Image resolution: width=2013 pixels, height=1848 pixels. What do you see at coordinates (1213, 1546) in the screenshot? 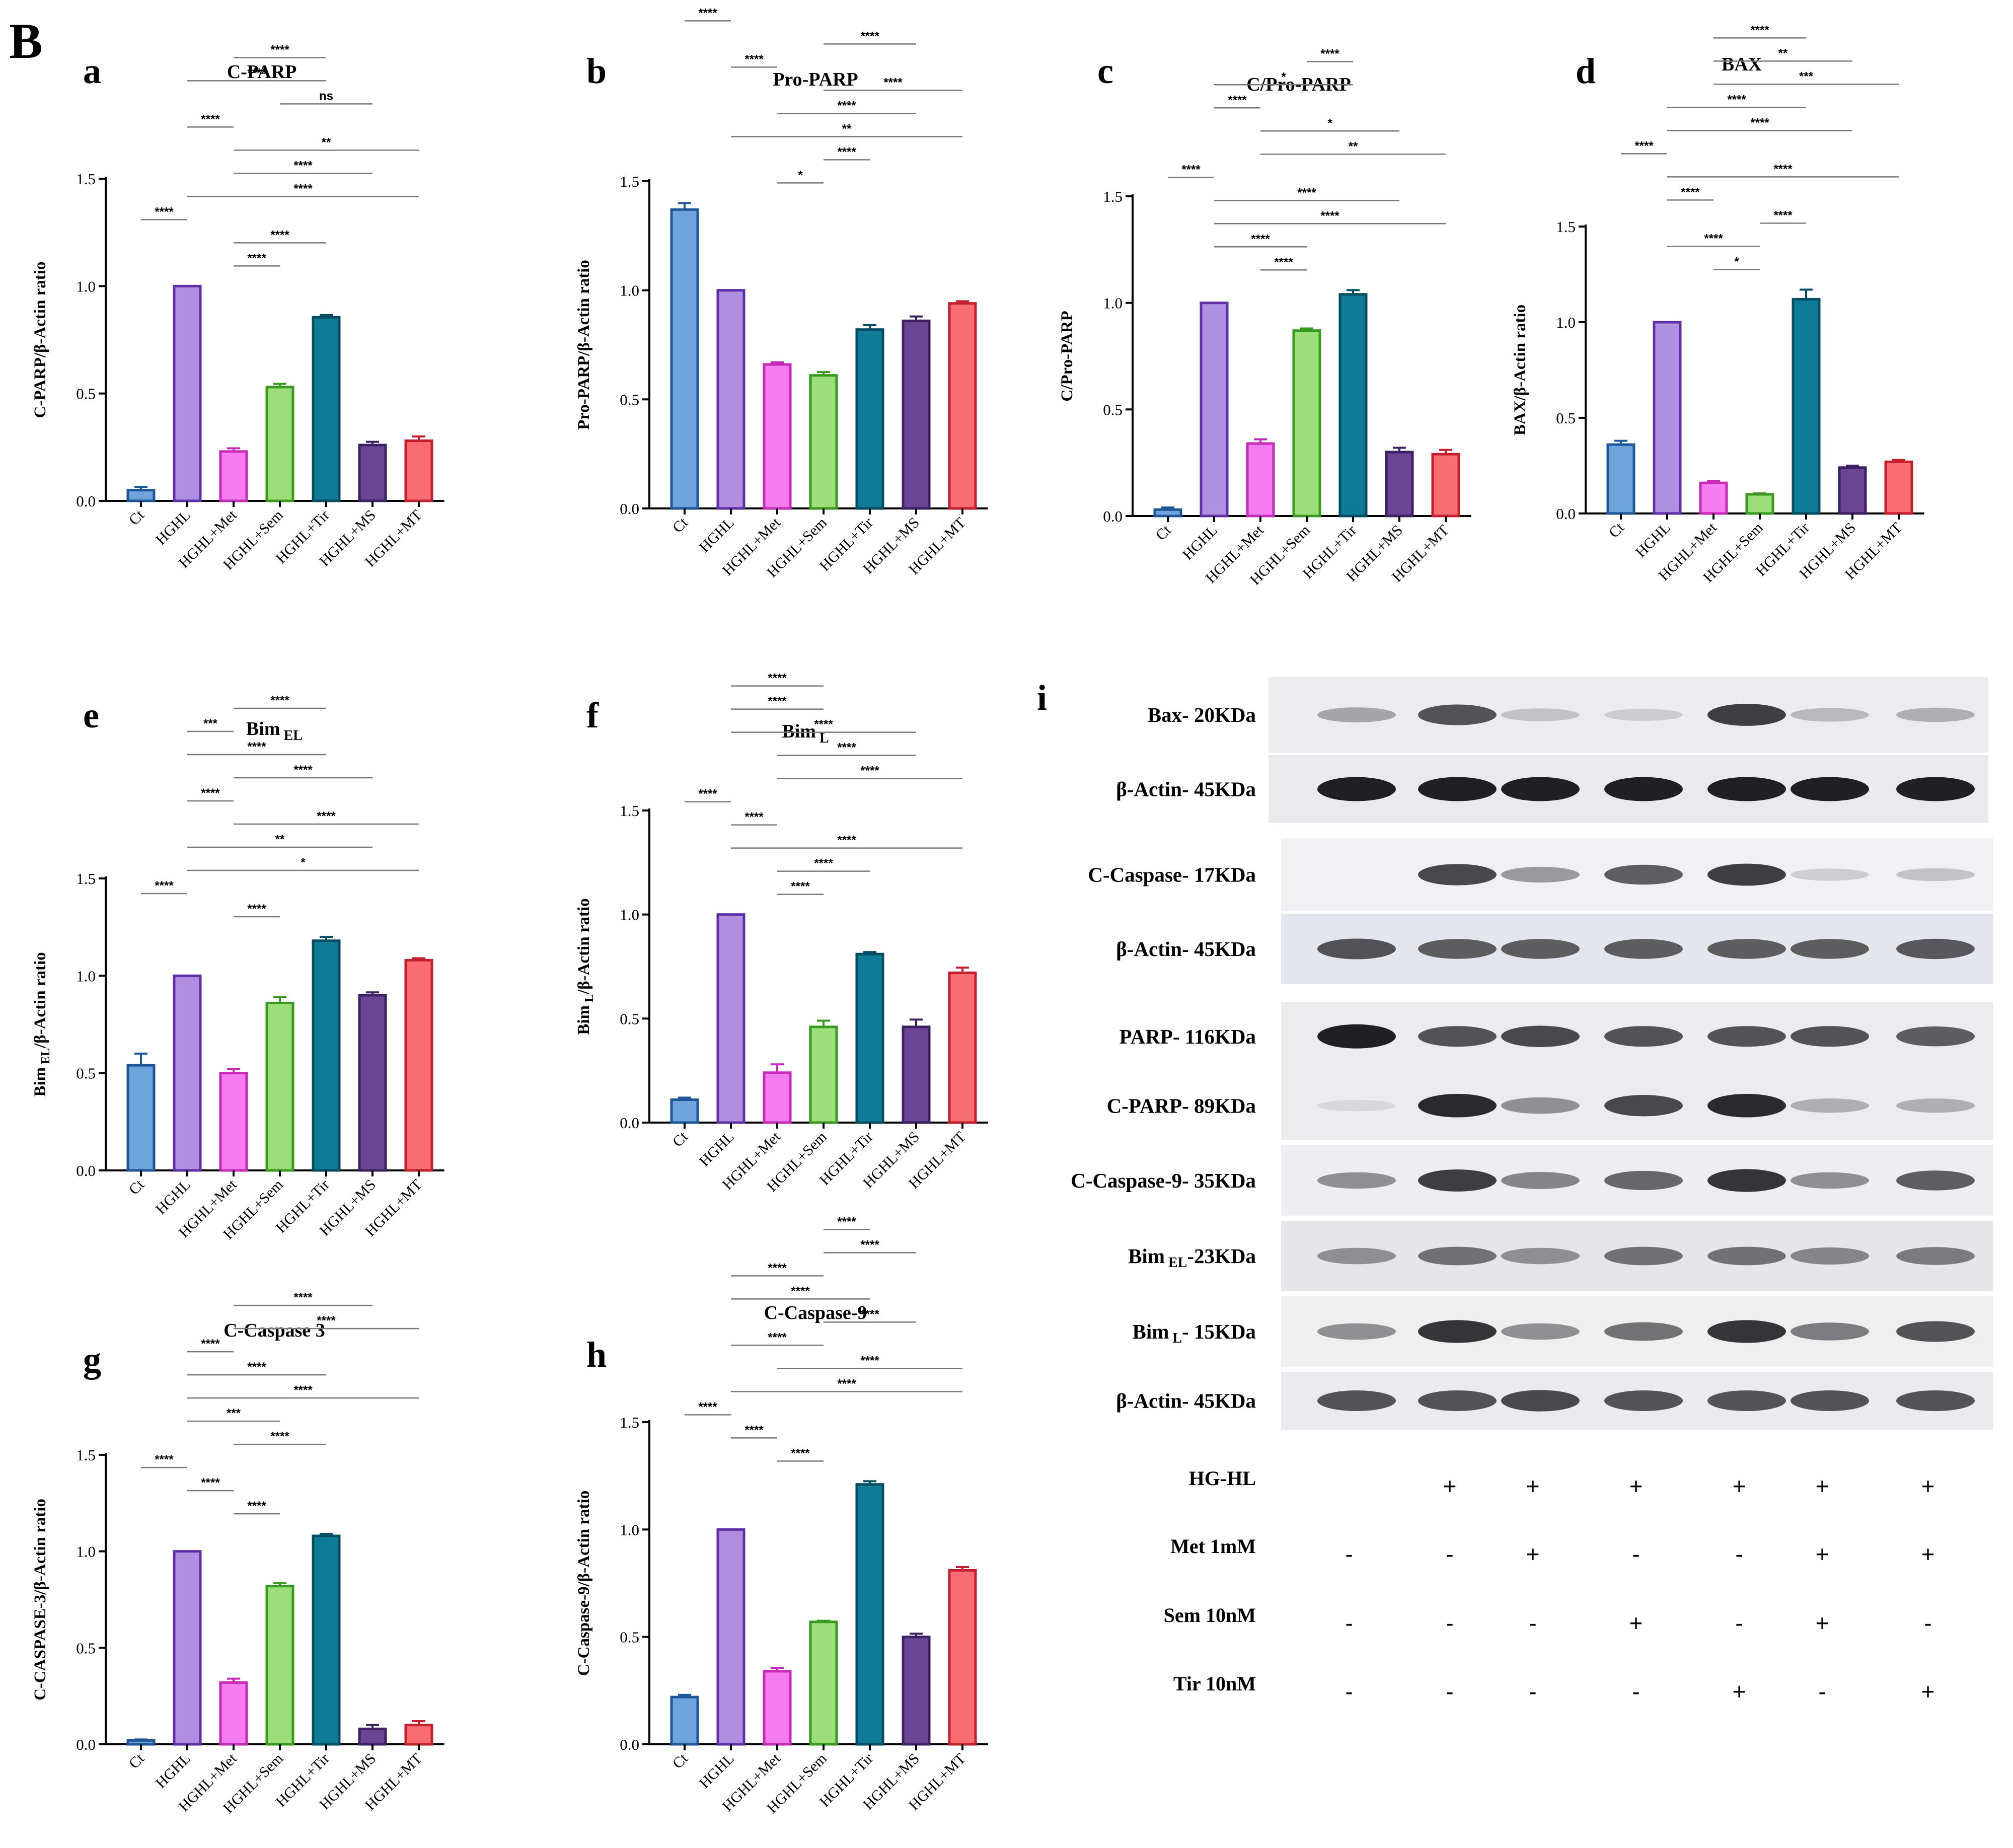
I see `treatment-label: Met 1mM` at bounding box center [1213, 1546].